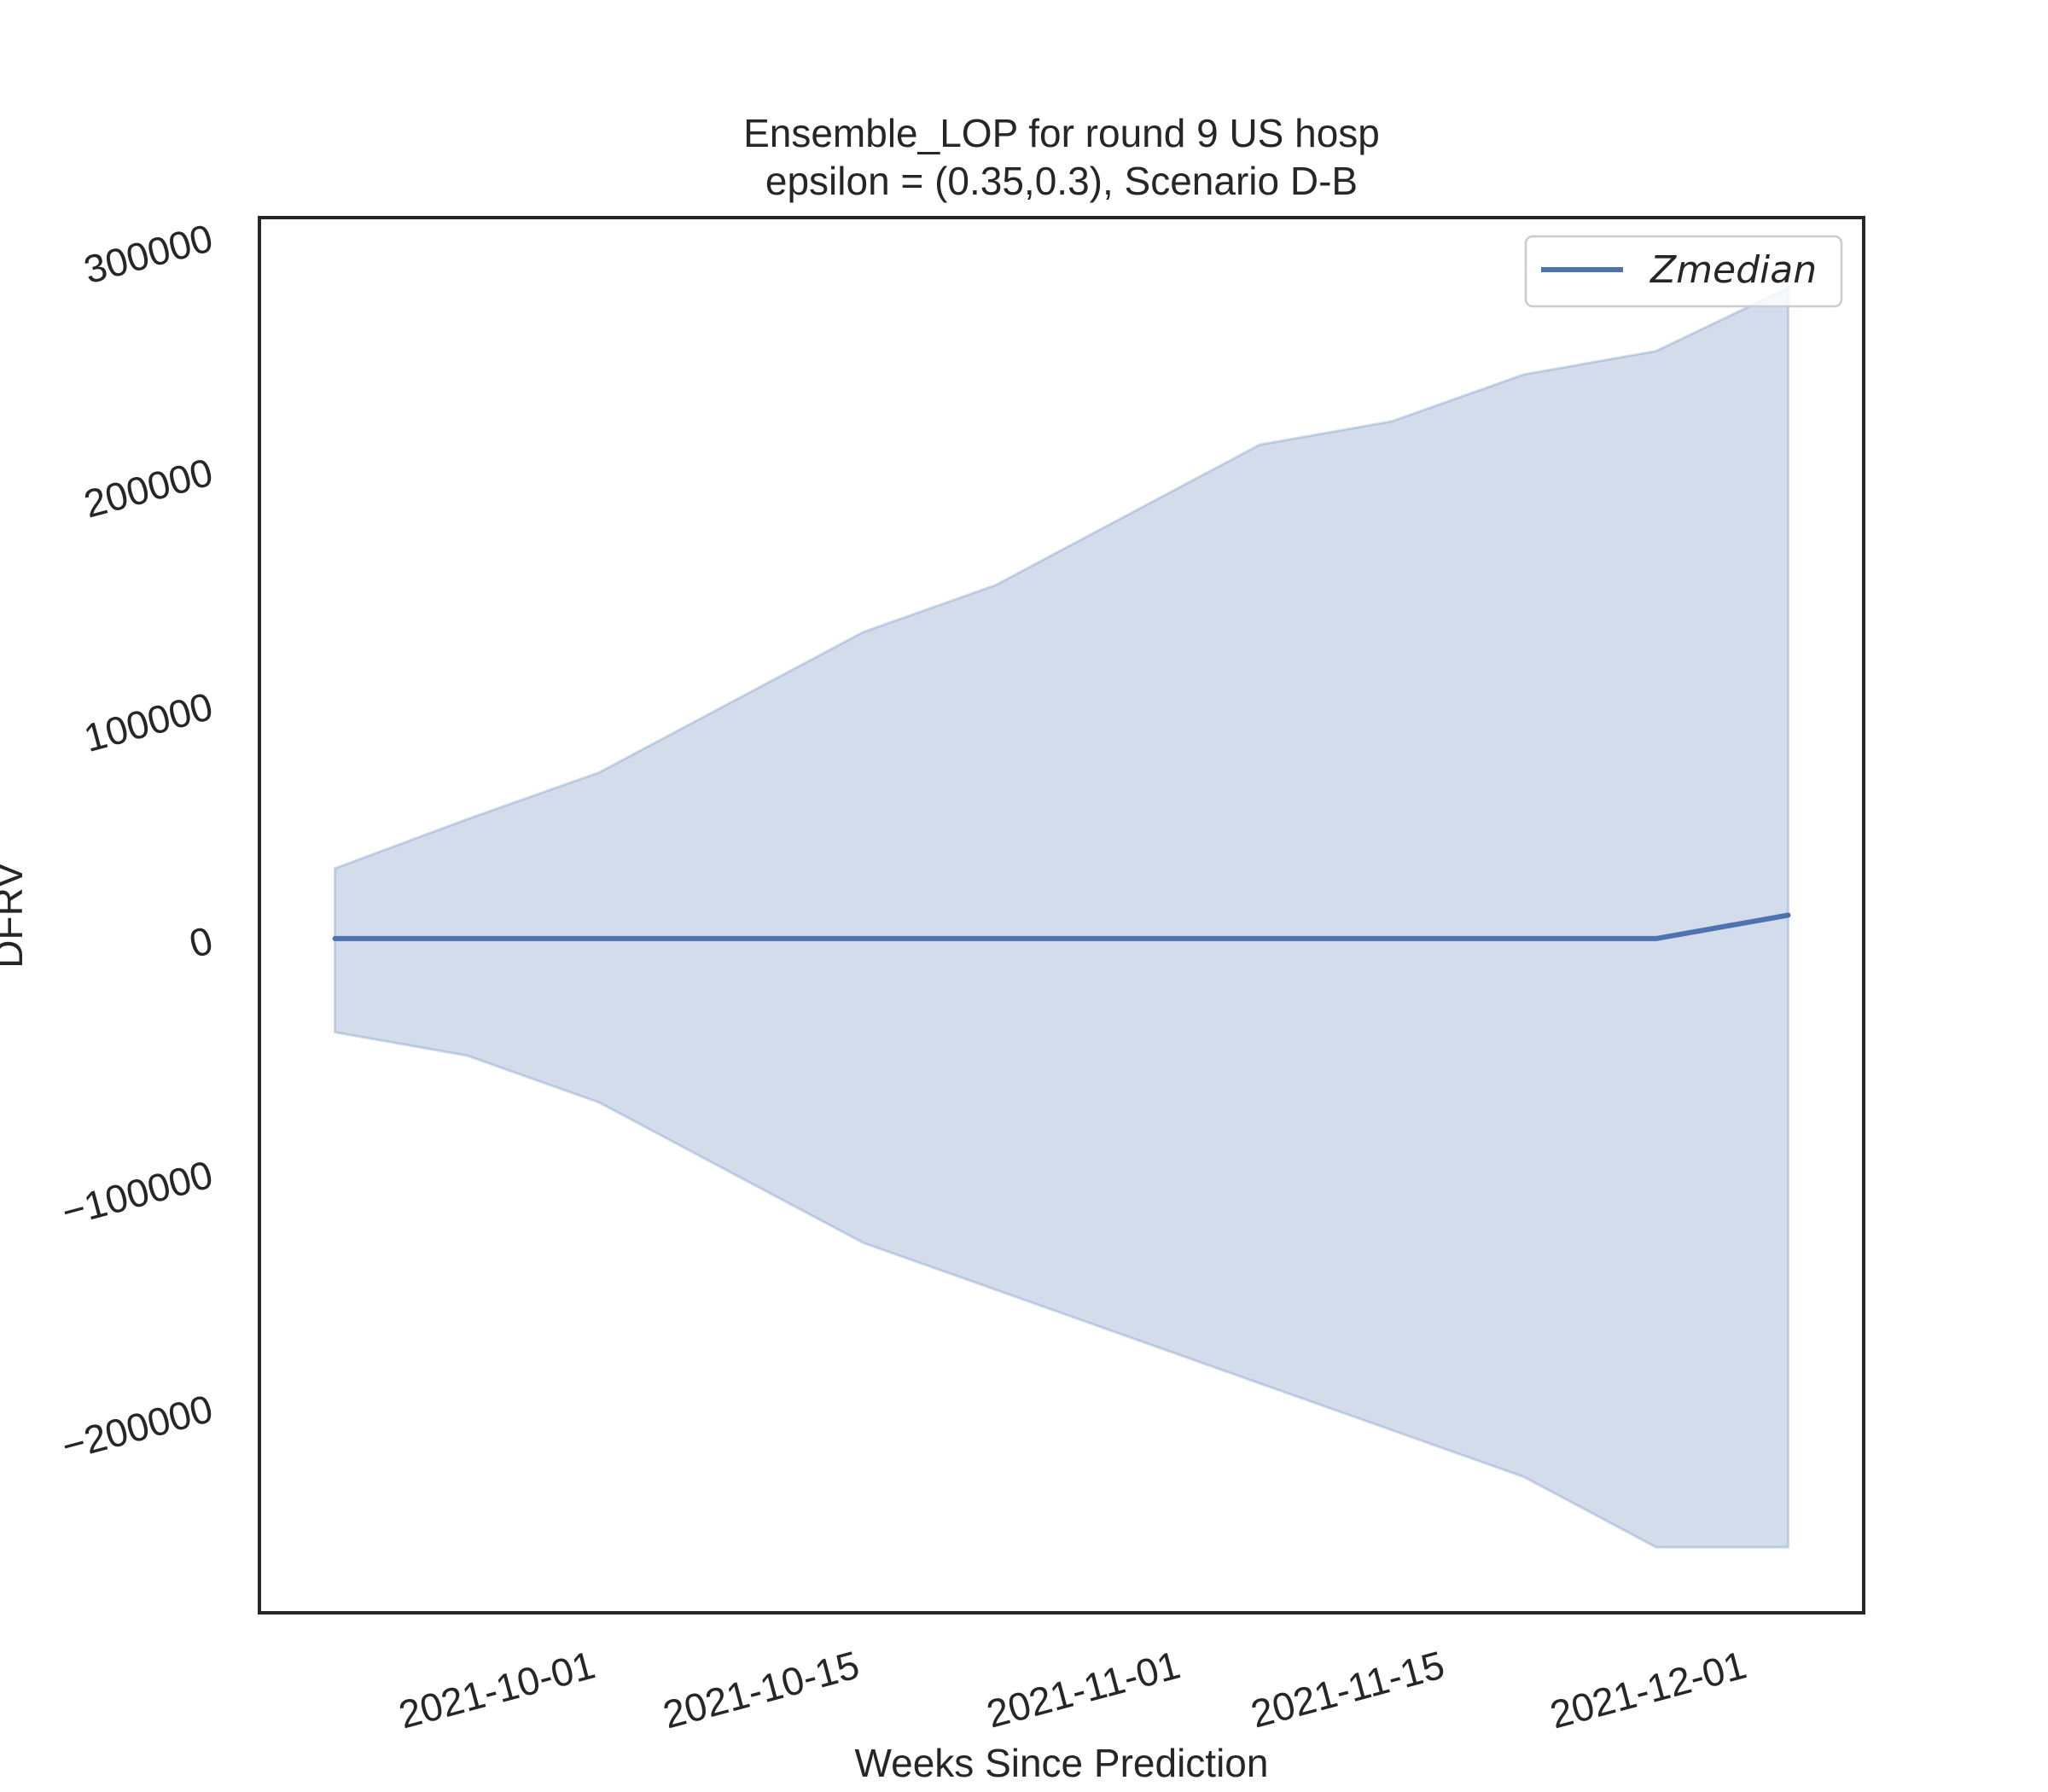 This screenshot has height=1792, width=2048. Describe the element at coordinates (761, 1689) in the screenshot. I see `x-tick-label: 2021-10-15` at that location.